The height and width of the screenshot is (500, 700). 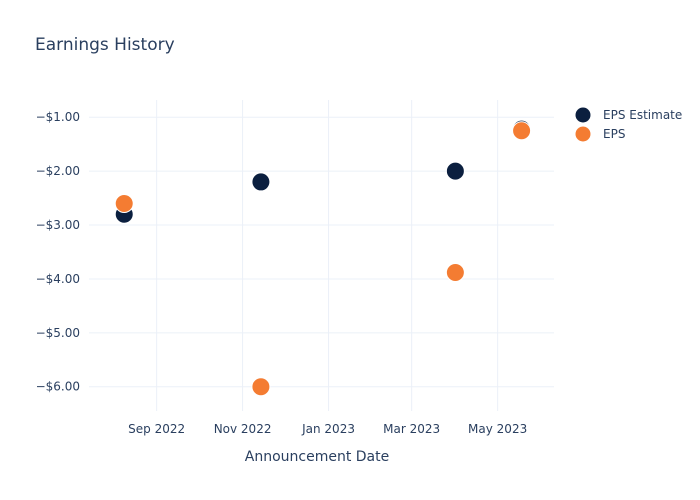 What do you see at coordinates (58, 387) in the screenshot?
I see `y-tick-label: −$6.00` at bounding box center [58, 387].